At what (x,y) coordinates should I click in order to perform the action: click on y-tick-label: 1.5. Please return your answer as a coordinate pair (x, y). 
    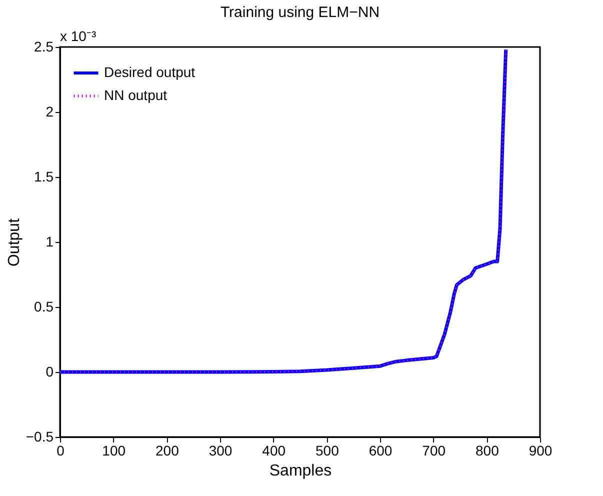
    Looking at the image, I should click on (44, 176).